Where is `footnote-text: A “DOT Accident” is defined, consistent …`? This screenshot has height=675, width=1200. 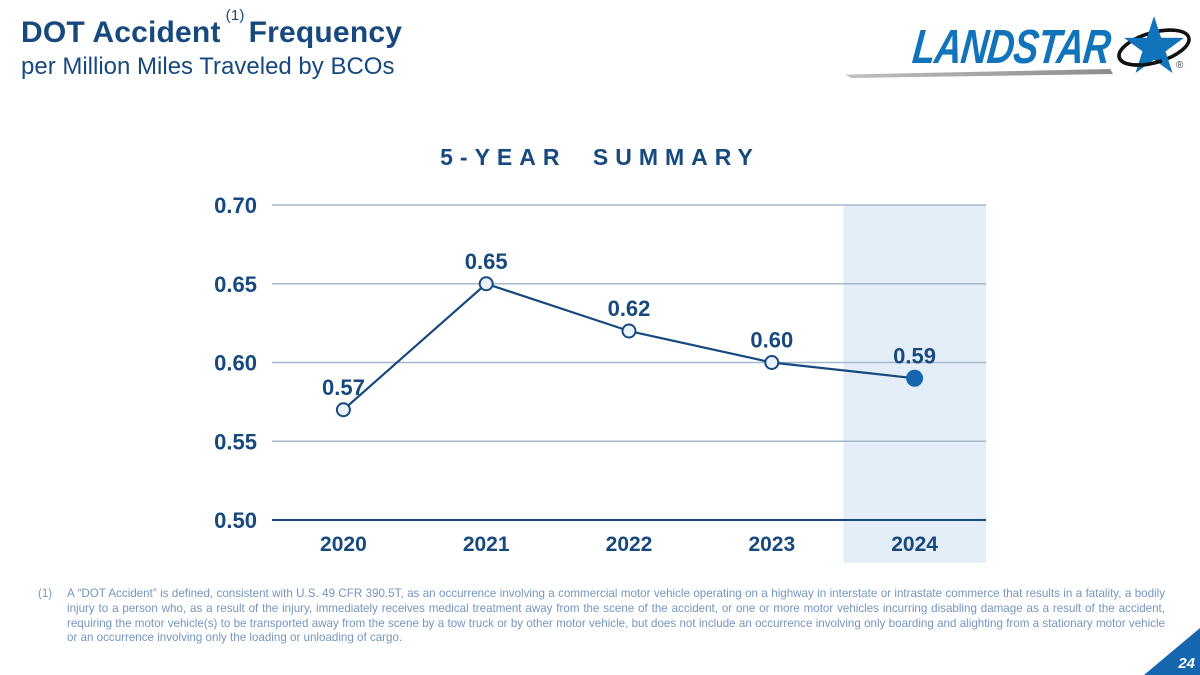 footnote-text: A “DOT Accident” is defined, consistent … is located at coordinates (616, 616).